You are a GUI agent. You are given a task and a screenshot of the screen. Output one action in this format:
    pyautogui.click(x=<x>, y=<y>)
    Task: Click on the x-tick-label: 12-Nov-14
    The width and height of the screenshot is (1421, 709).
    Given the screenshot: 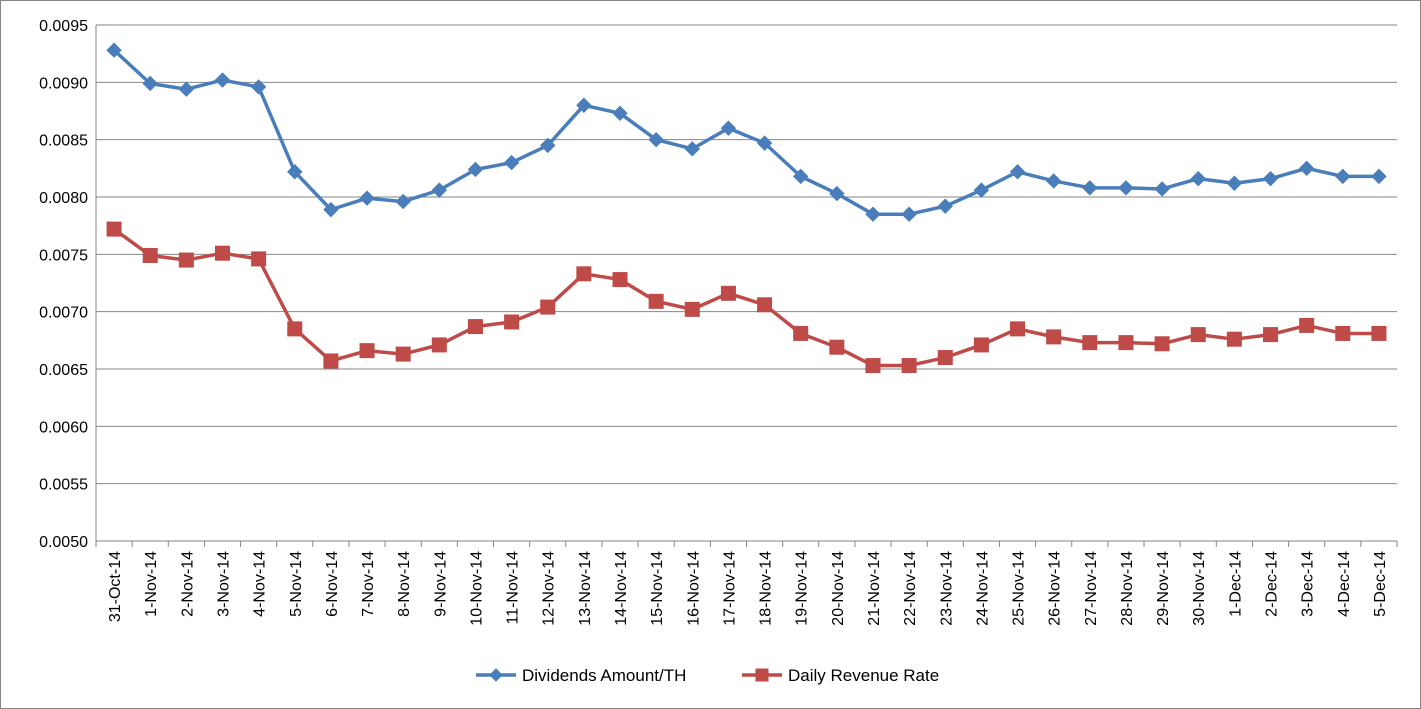 What is the action you would take?
    pyautogui.click(x=549, y=588)
    